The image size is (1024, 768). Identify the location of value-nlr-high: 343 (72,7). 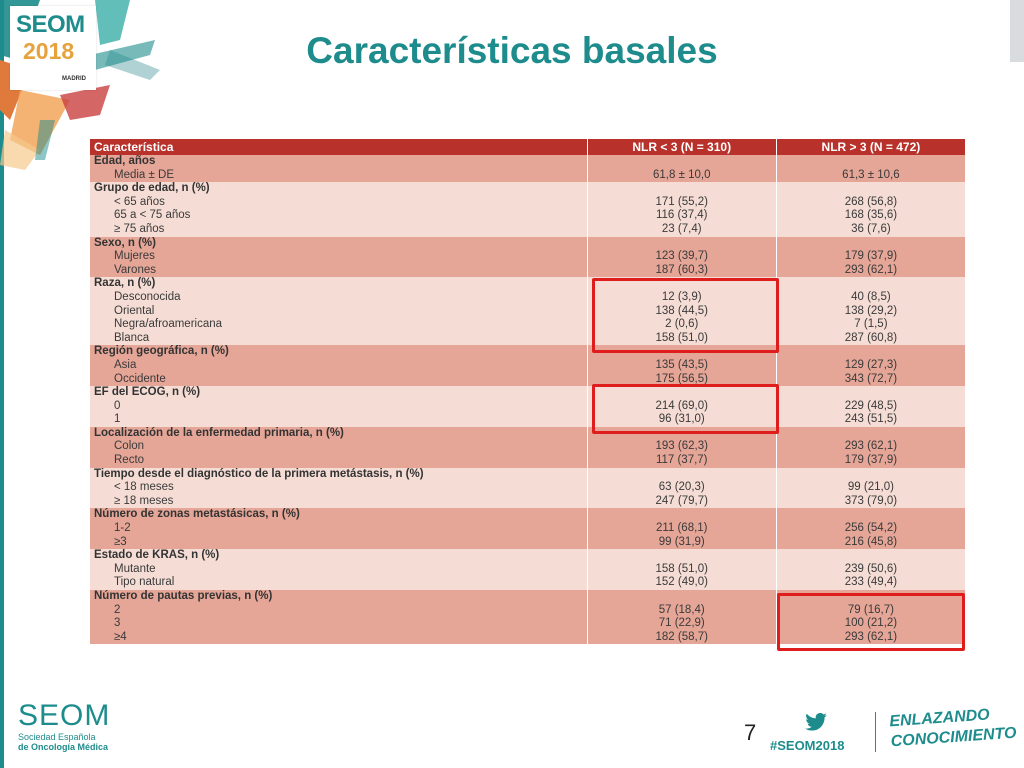
(871, 378).